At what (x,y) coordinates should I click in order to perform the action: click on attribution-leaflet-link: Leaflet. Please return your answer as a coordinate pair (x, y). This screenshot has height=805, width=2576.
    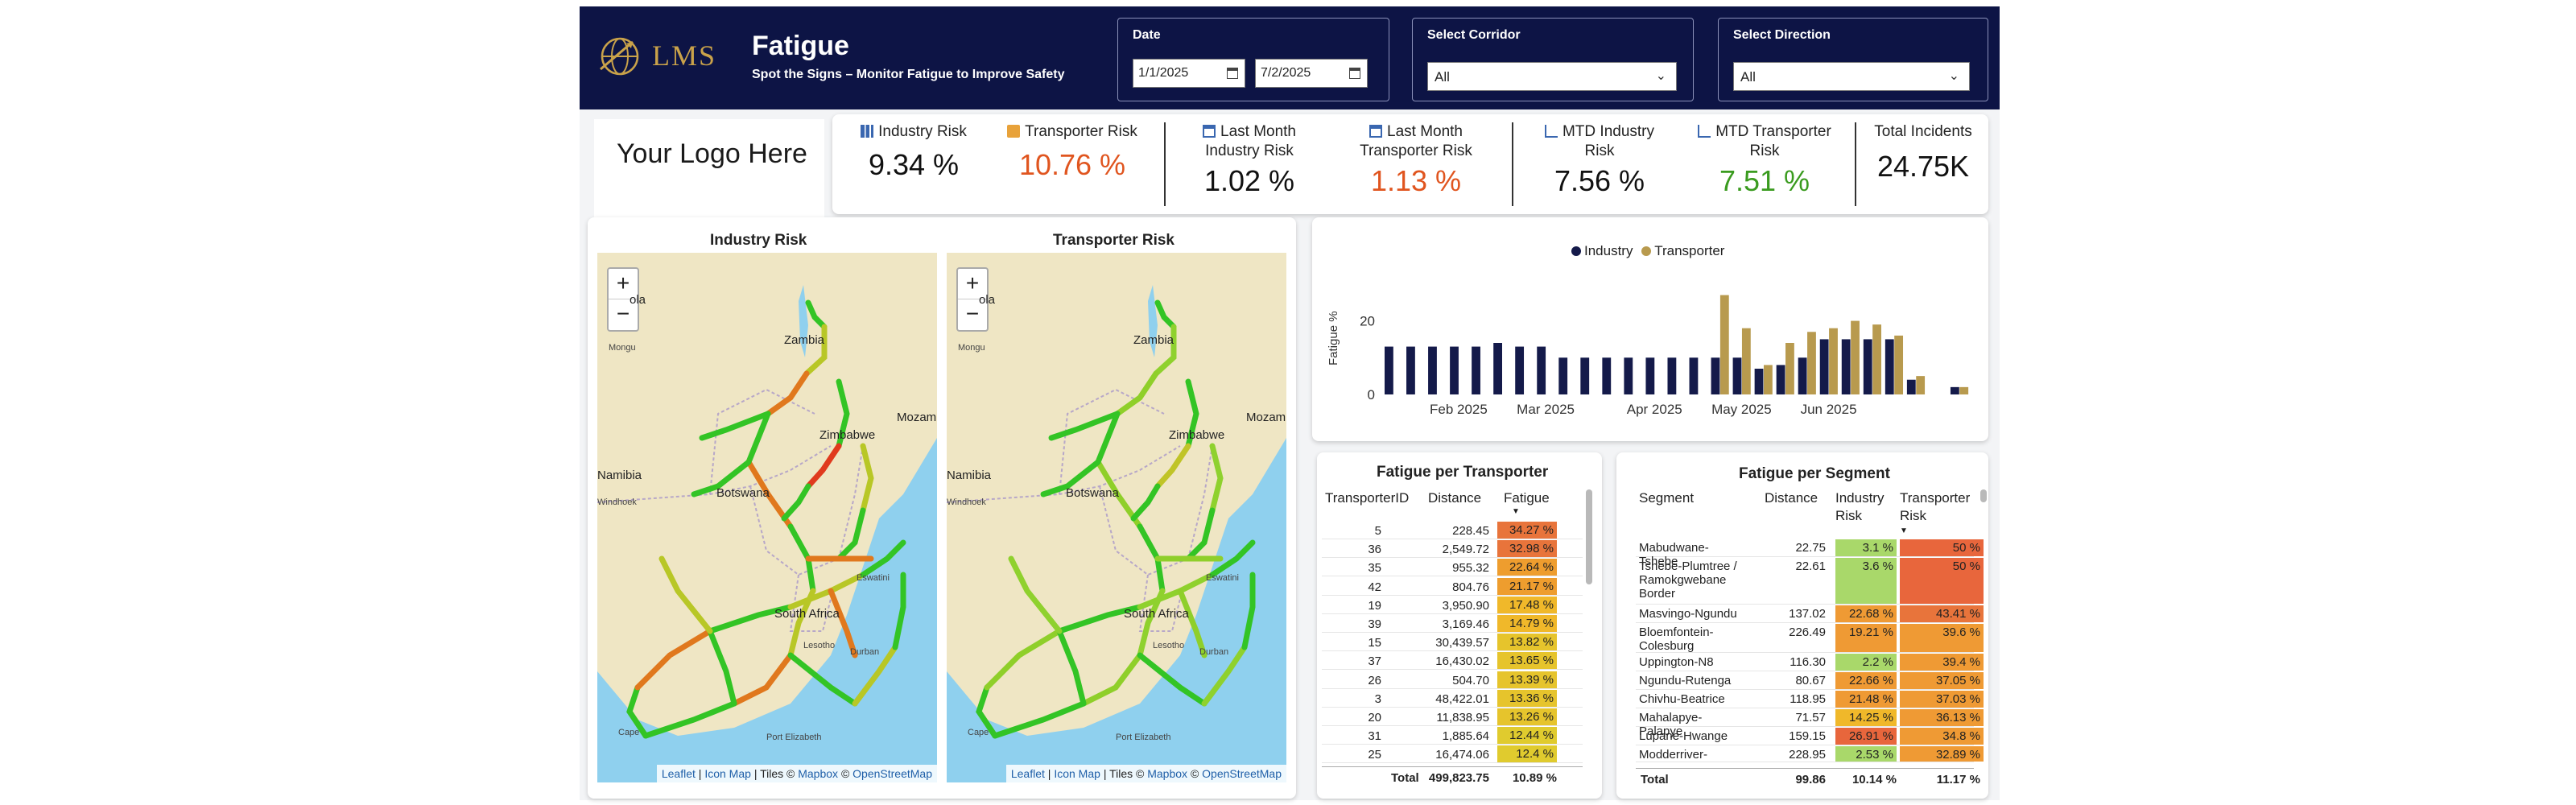
    Looking at the image, I should click on (680, 773).